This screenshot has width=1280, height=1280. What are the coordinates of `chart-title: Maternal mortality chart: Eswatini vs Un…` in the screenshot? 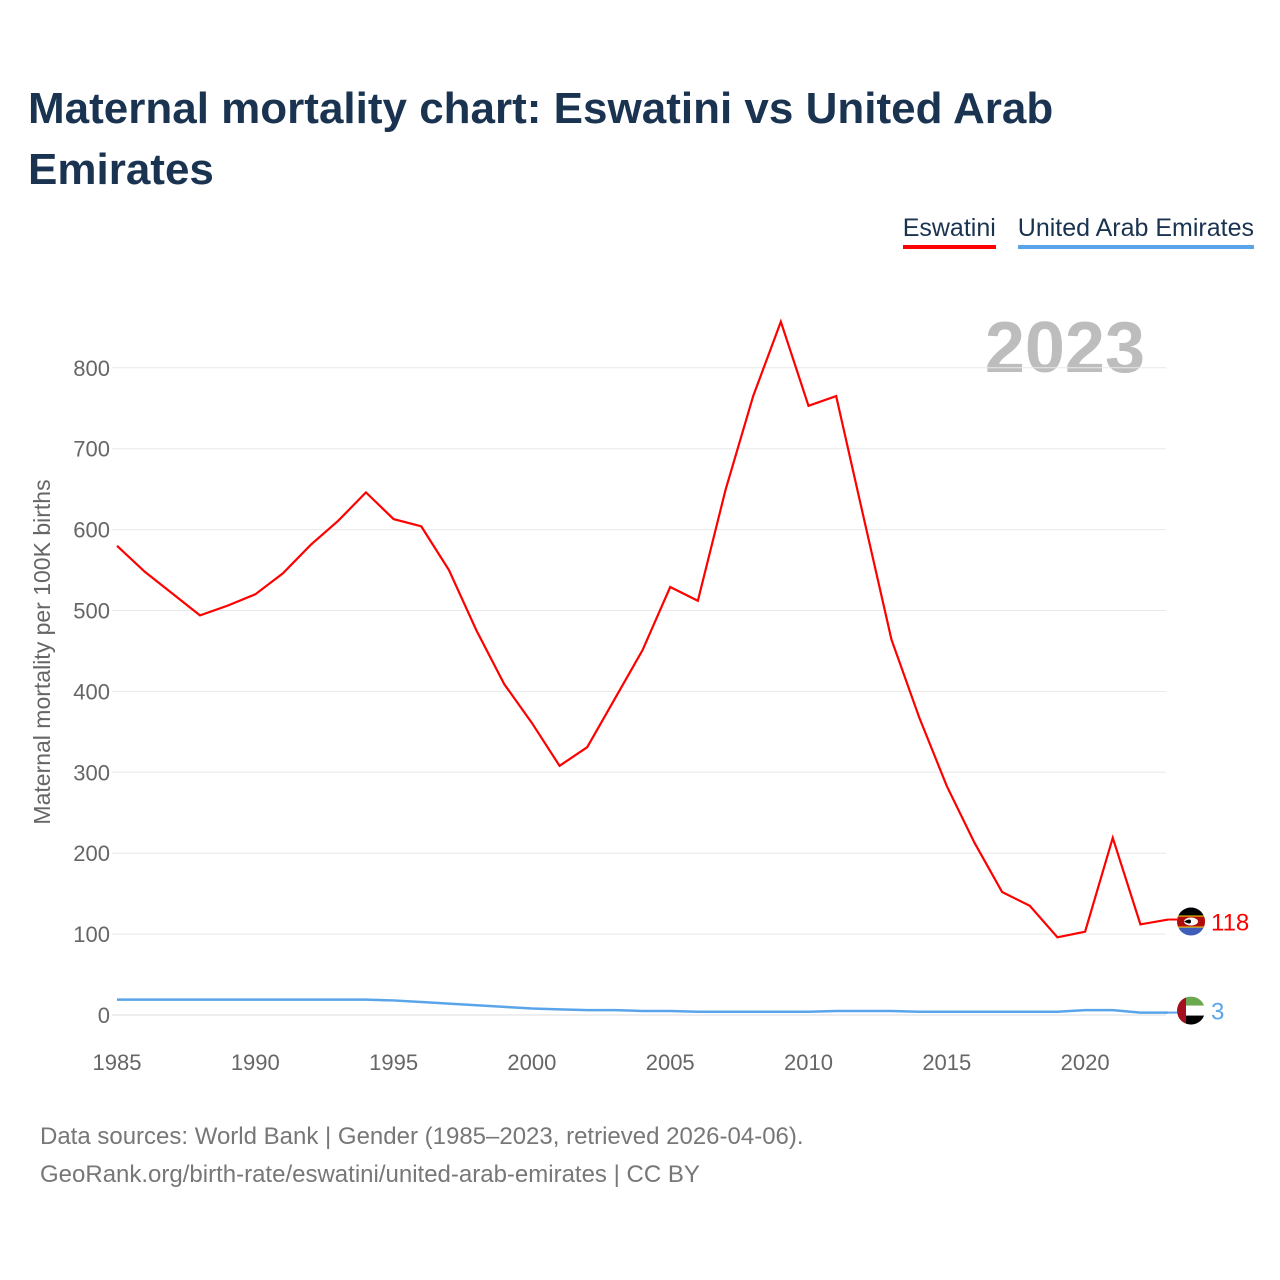 It's located at (541, 139).